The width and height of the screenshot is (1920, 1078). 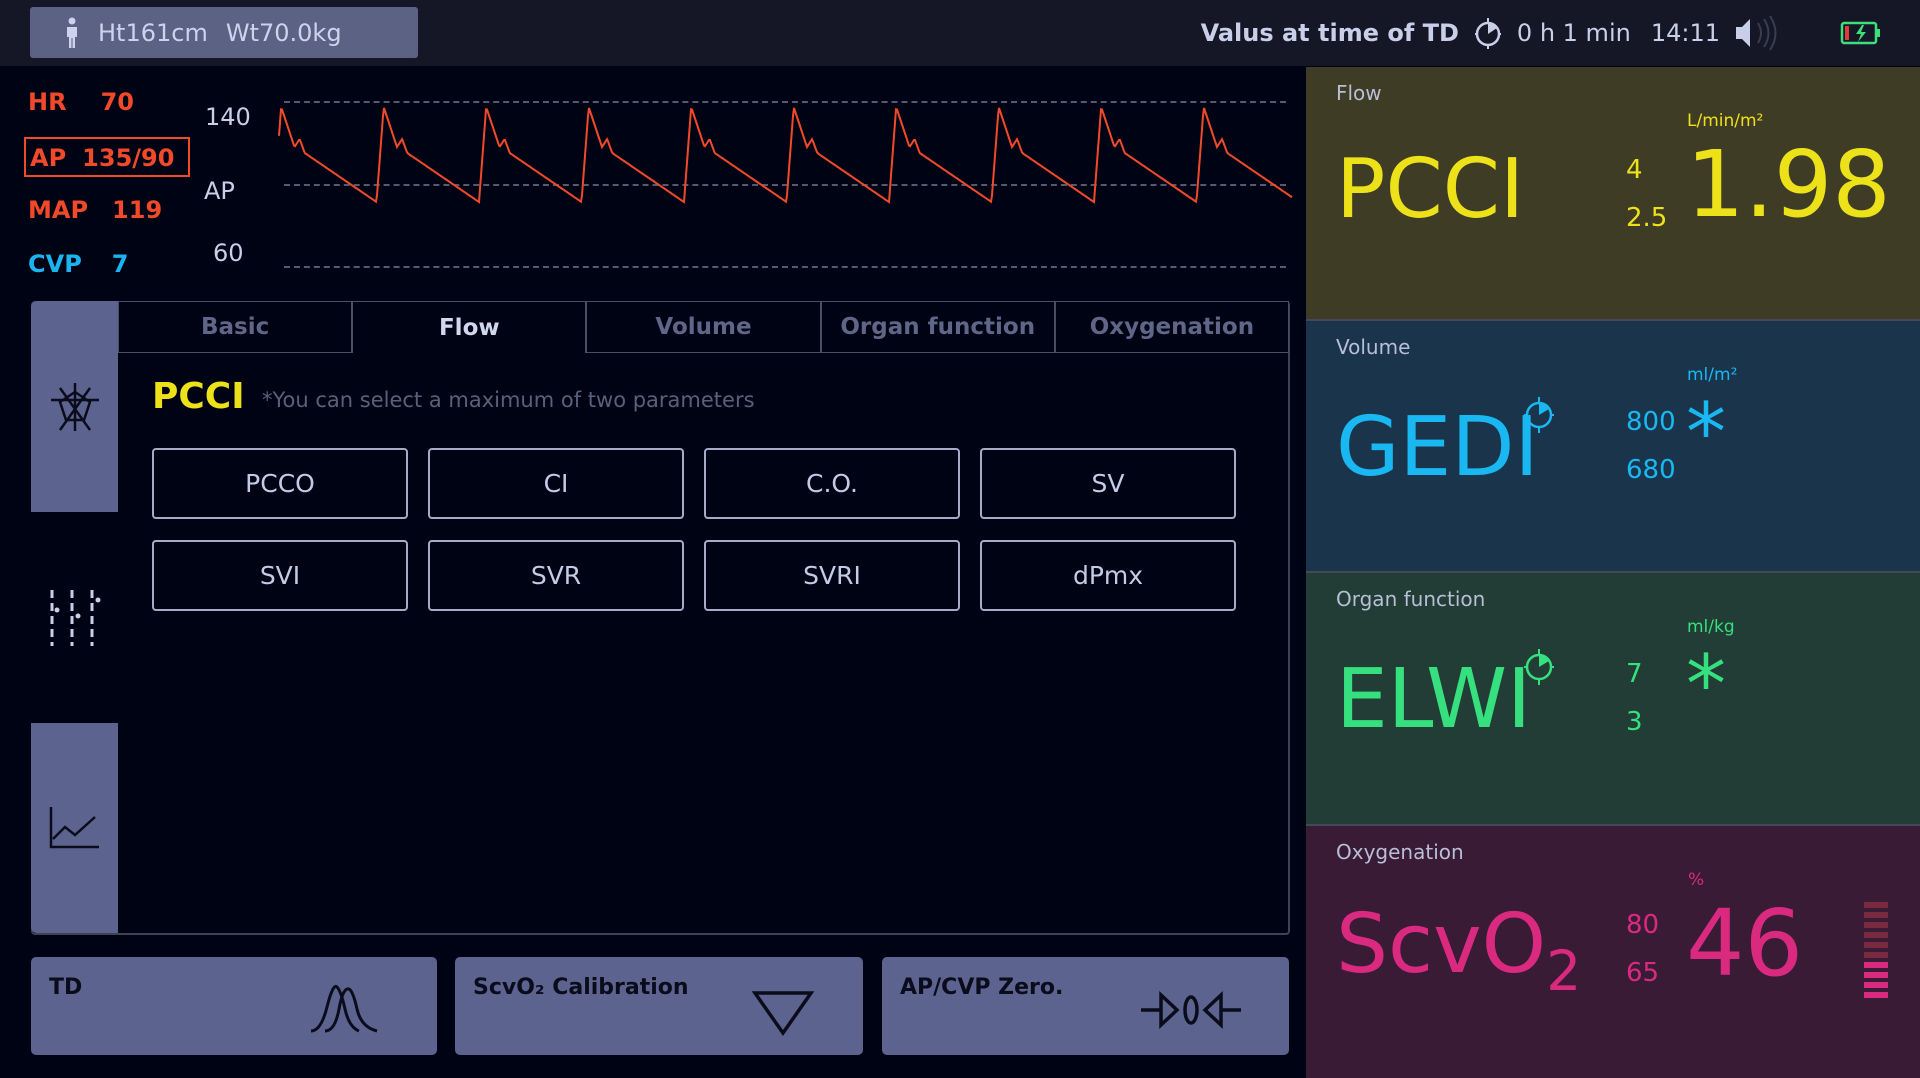 I want to click on sidebar-item-spider, so click(x=74, y=406).